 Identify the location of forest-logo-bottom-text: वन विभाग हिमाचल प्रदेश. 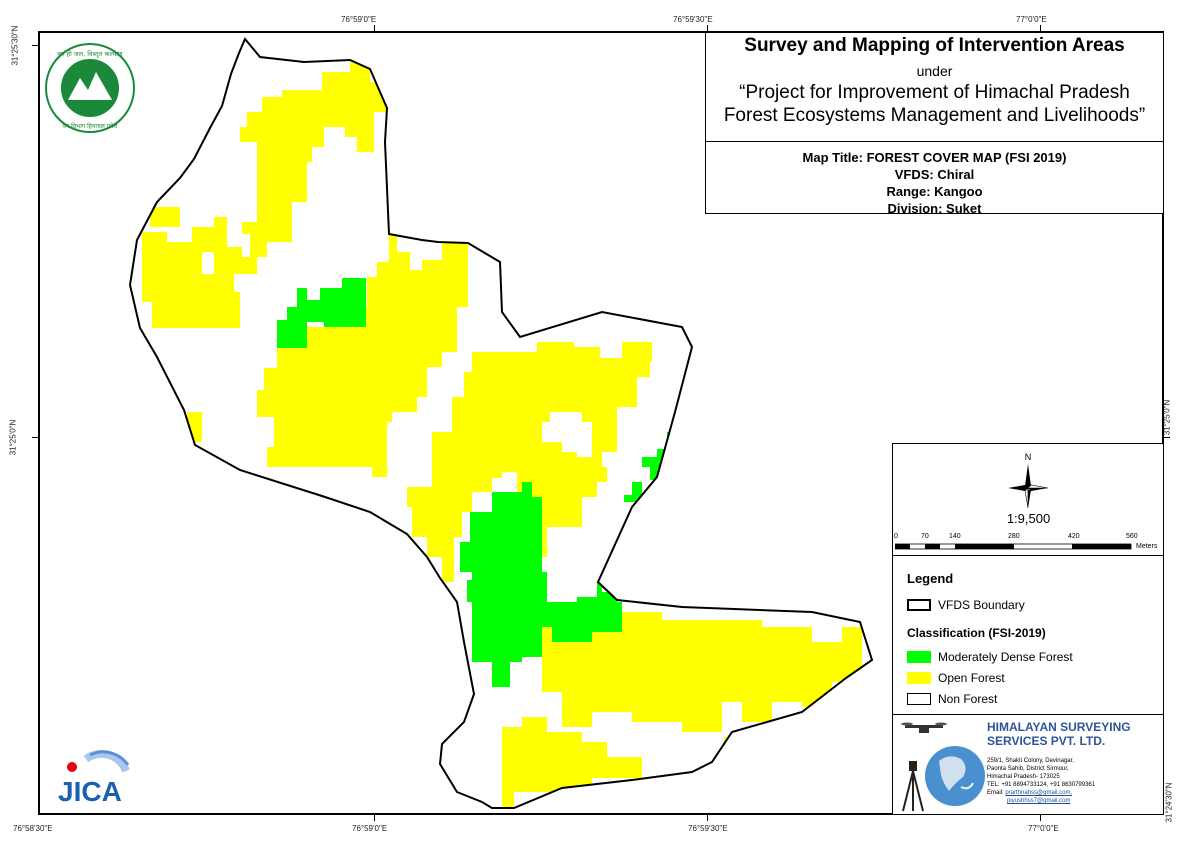
(91, 126).